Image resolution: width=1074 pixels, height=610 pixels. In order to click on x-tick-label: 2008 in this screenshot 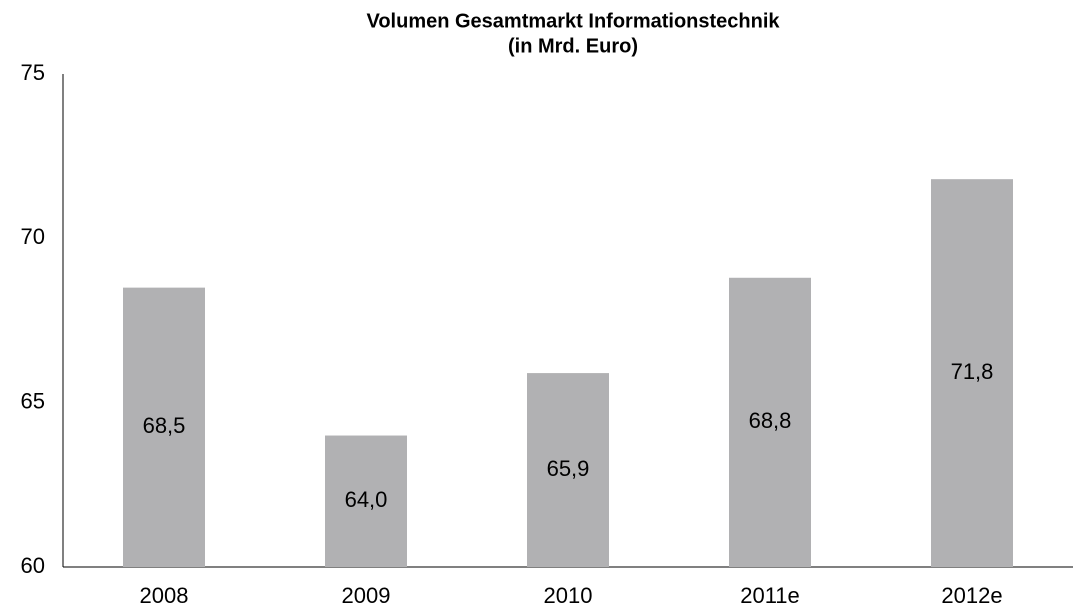, I will do `click(164, 595)`.